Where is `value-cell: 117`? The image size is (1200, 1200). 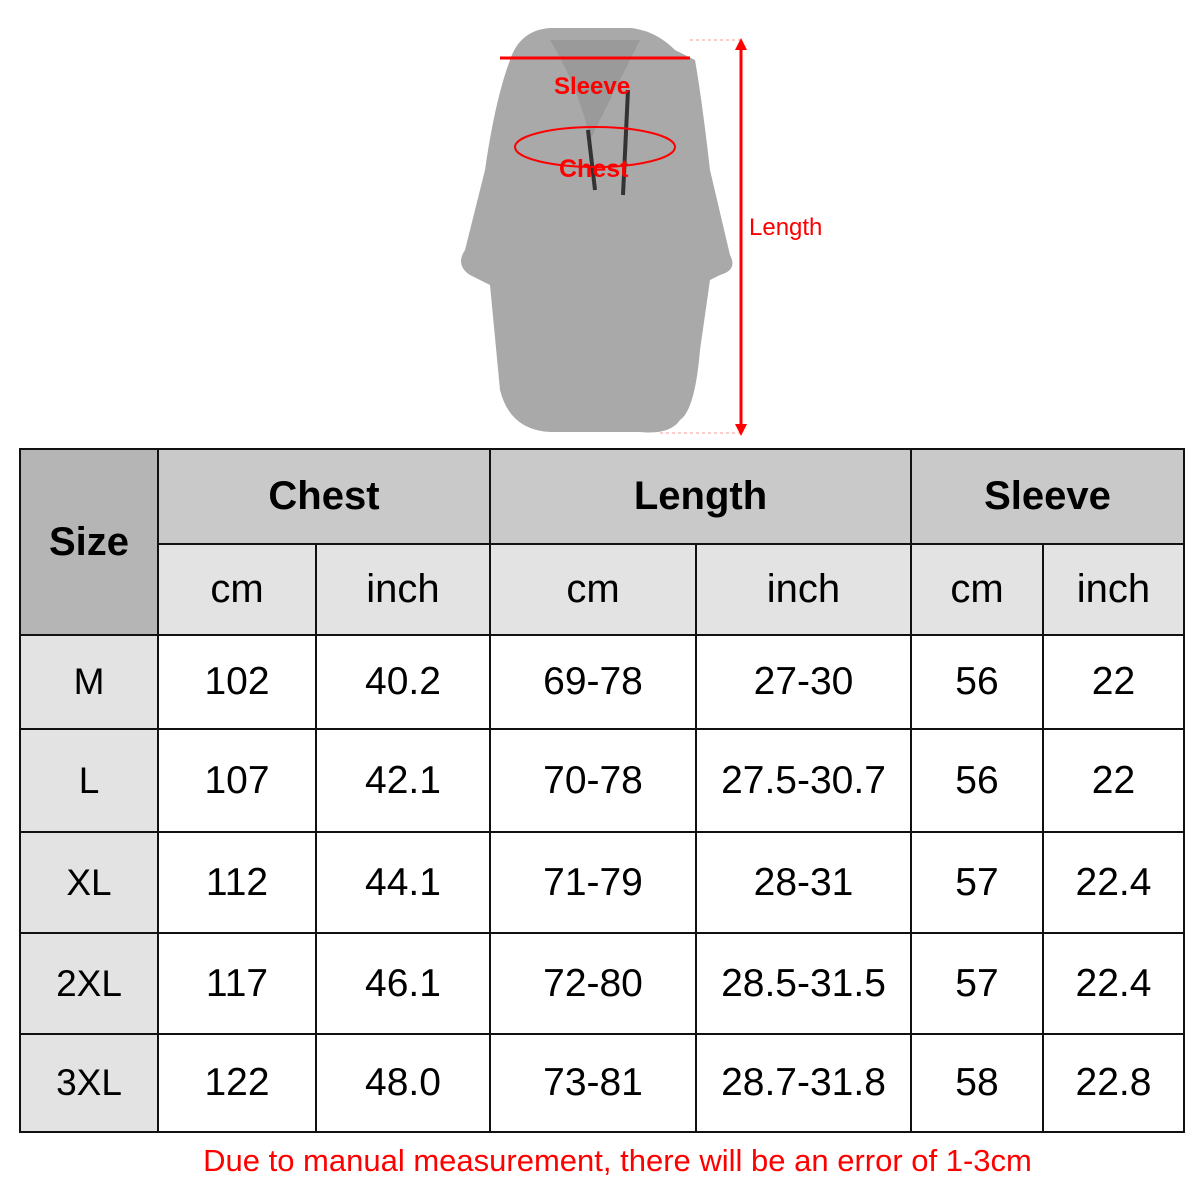 value-cell: 117 is located at coordinates (237, 983).